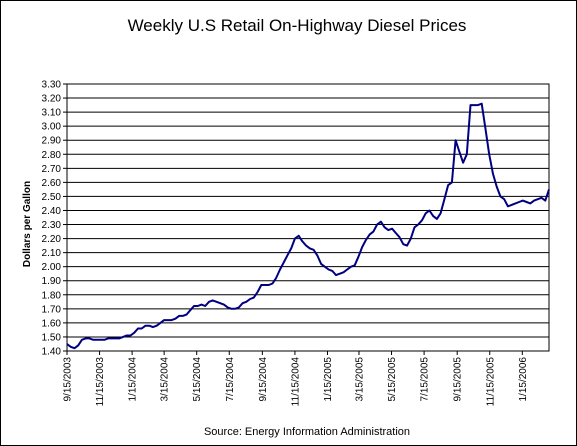 The width and height of the screenshot is (577, 446). What do you see at coordinates (52, 127) in the screenshot?
I see `y-tick-label: 3.00` at bounding box center [52, 127].